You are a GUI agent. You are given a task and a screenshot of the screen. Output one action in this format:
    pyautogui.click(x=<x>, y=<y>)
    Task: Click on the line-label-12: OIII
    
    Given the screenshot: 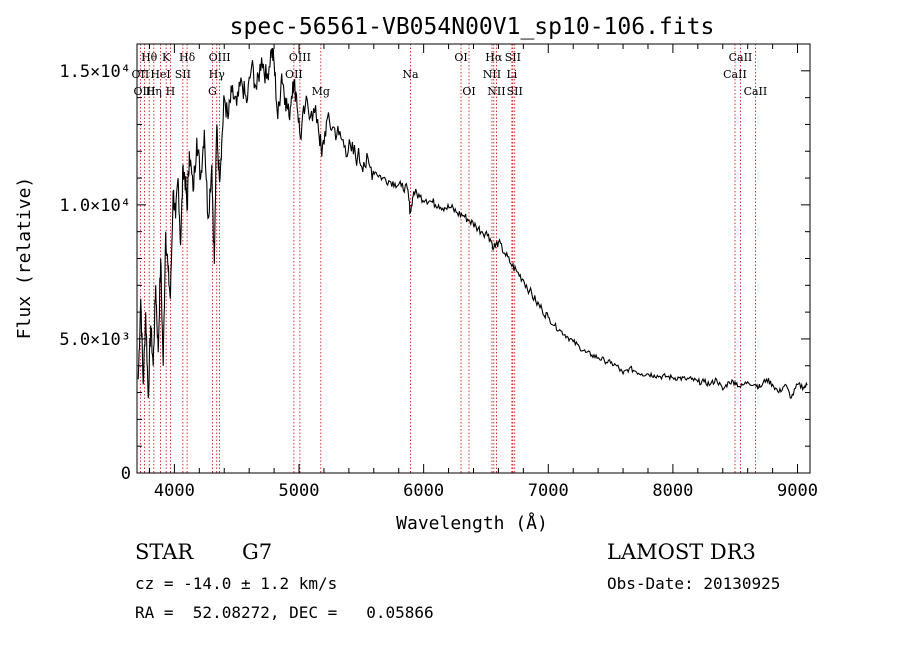 What is the action you would take?
    pyautogui.click(x=300, y=57)
    